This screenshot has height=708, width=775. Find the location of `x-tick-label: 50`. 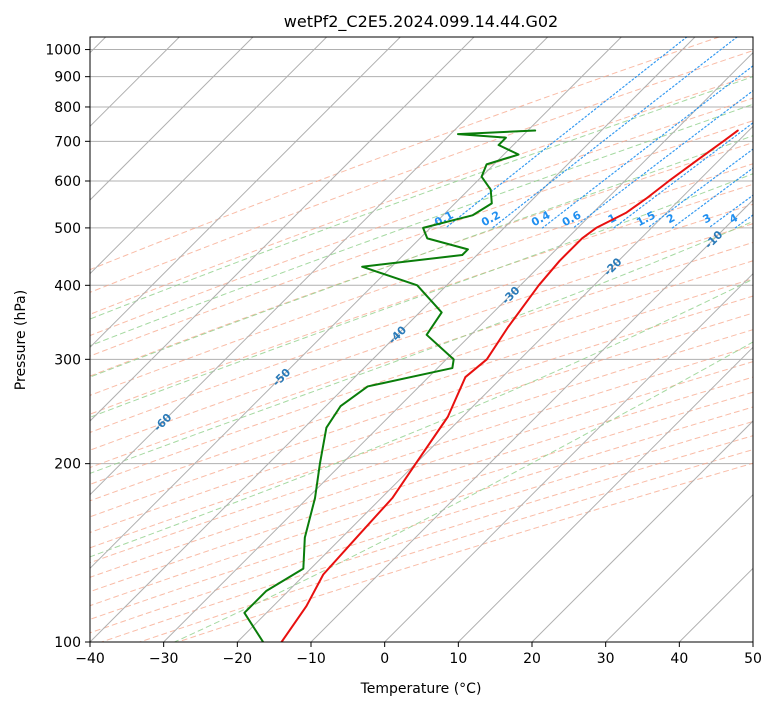

x-tick-label: 50 is located at coordinates (753, 659).